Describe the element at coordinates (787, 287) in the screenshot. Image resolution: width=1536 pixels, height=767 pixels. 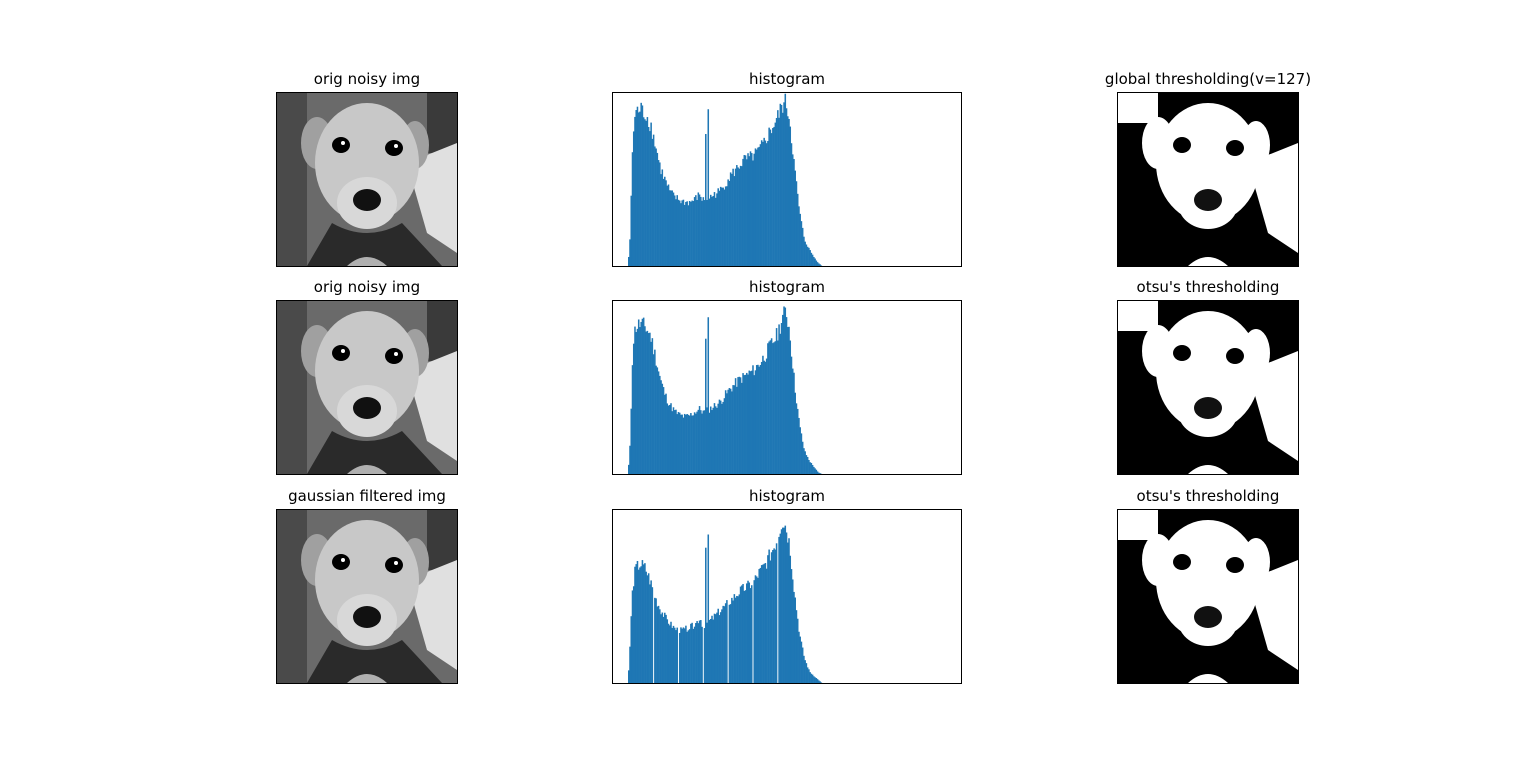
I see `panel-title: histogram` at that location.